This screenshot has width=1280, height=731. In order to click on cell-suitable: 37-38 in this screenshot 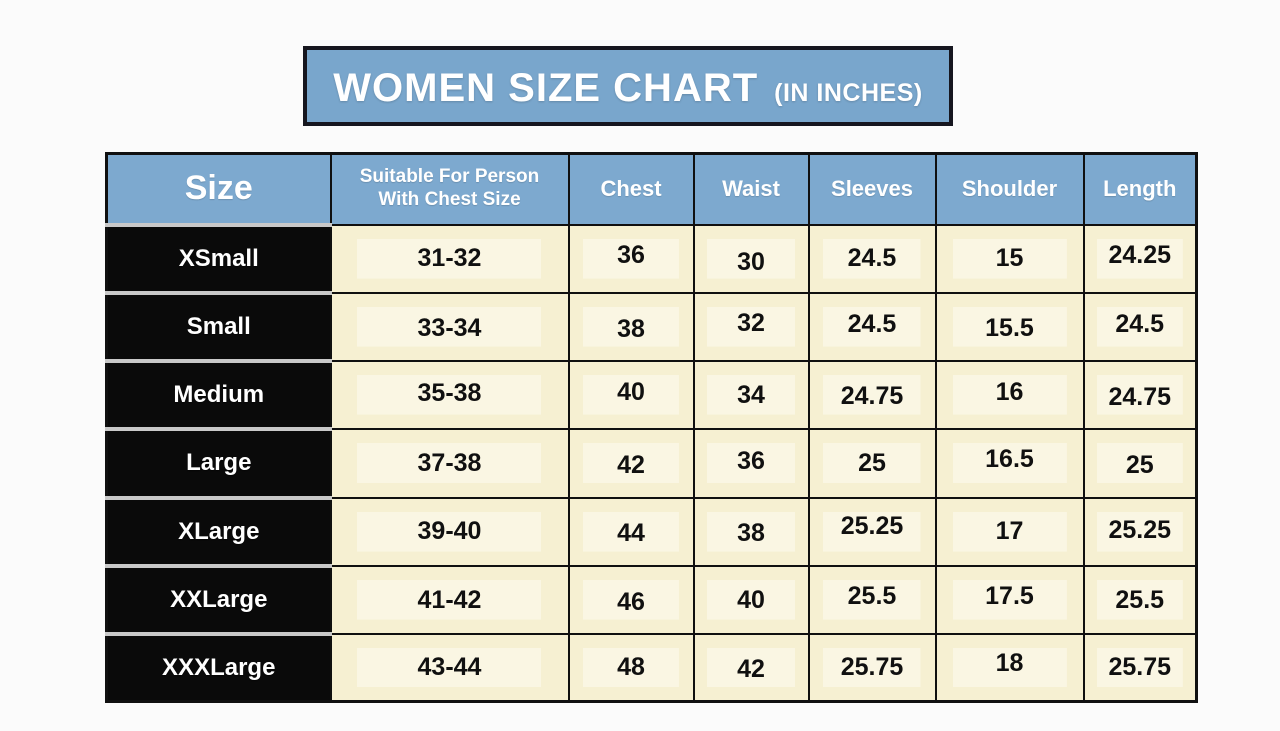, I will do `click(449, 463)`.